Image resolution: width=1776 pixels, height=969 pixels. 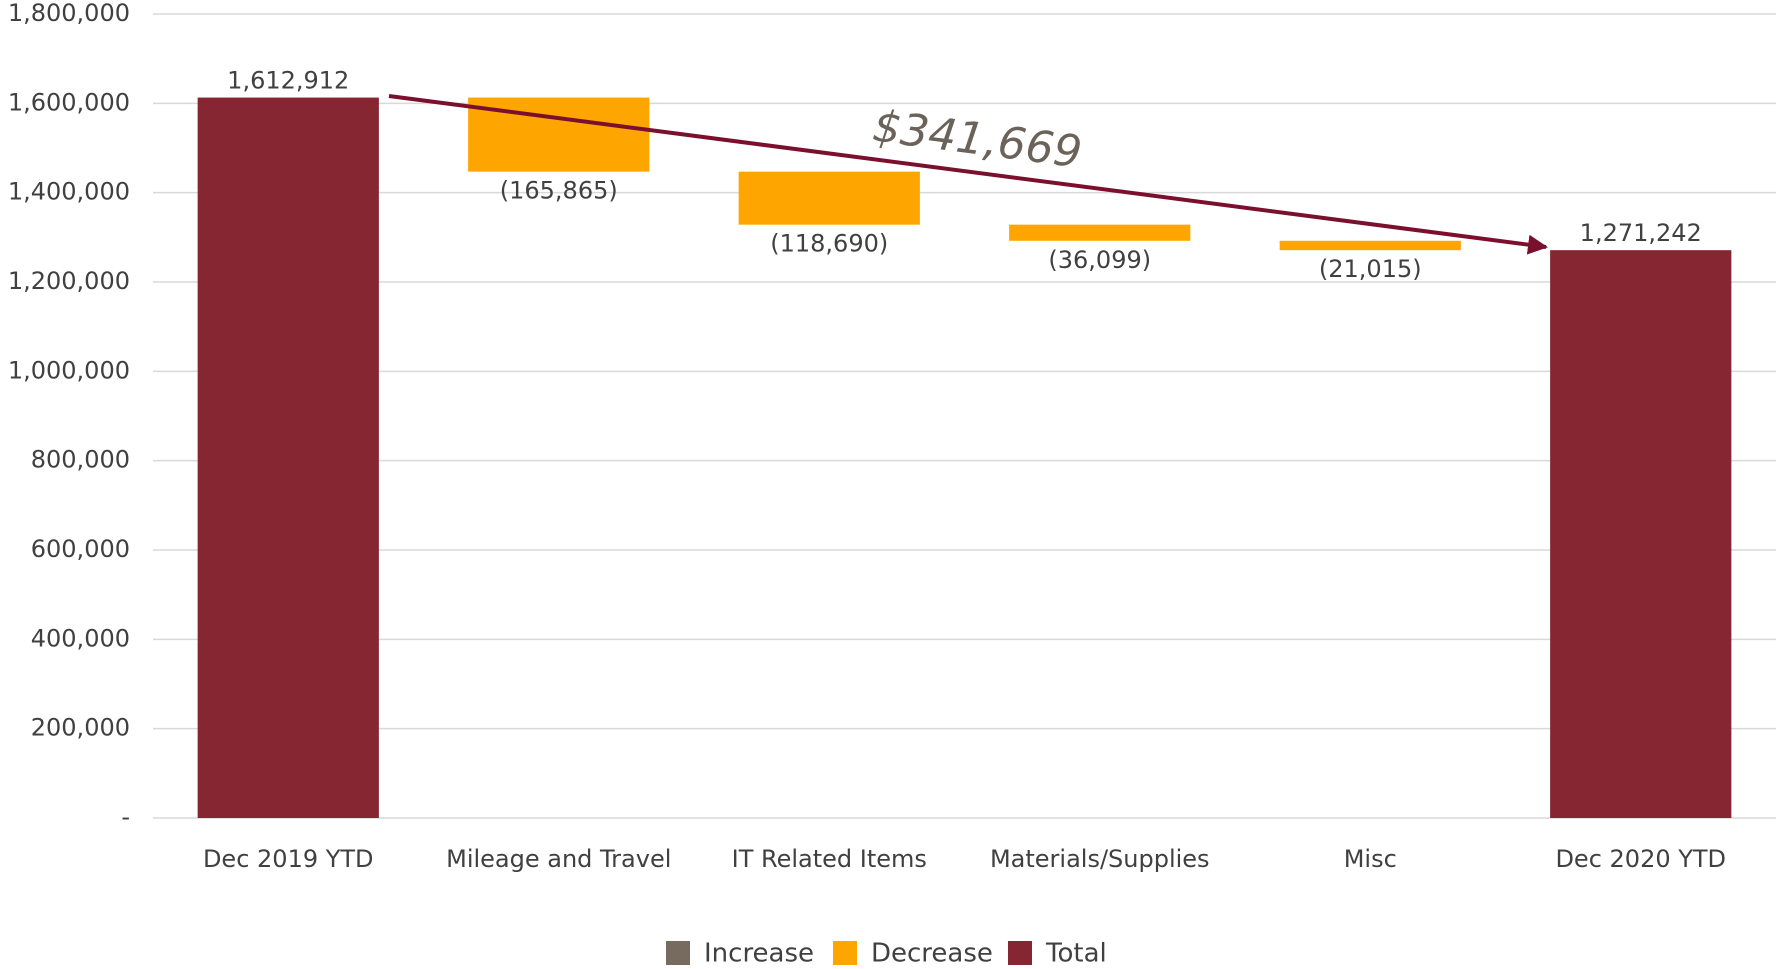 I want to click on y-tick-label: 1,800,000, so click(x=69, y=13).